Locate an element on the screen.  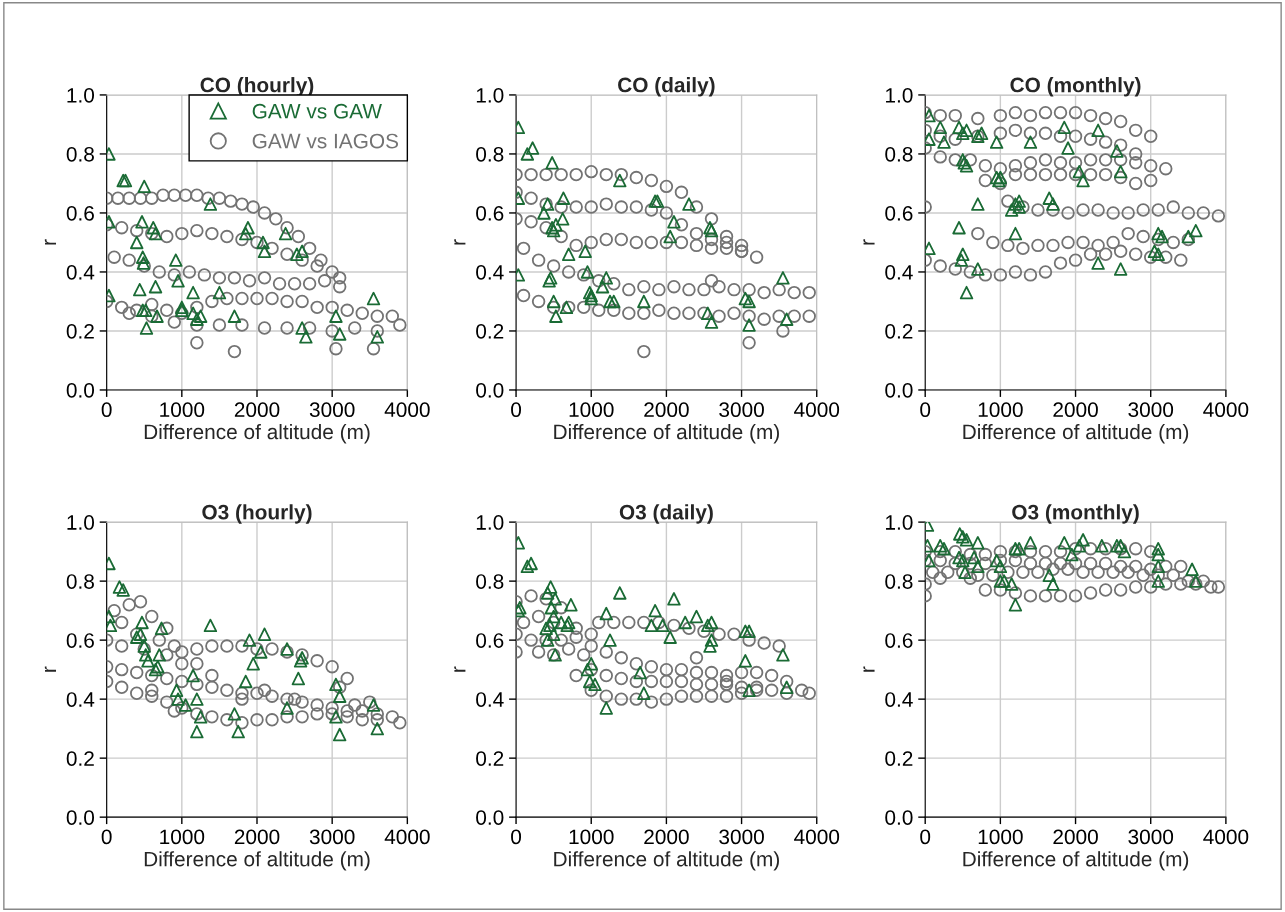
chart-title: O3 (hourly) is located at coordinates (257, 514).